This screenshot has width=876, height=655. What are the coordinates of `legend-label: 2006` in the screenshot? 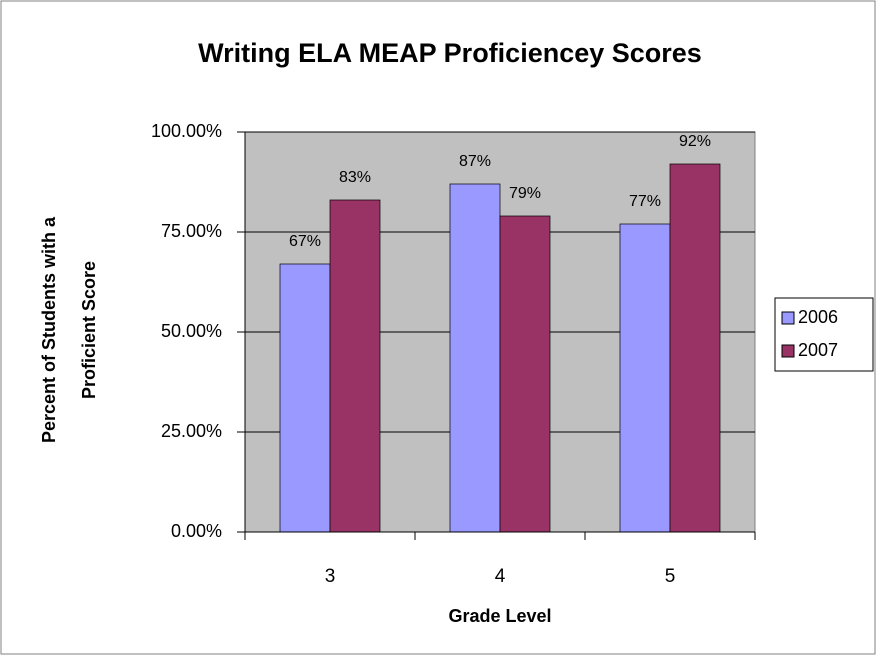 It's located at (818, 317).